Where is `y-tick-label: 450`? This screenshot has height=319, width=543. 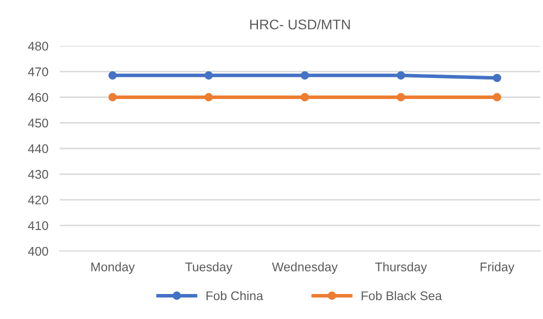
y-tick-label: 450 is located at coordinates (38, 123).